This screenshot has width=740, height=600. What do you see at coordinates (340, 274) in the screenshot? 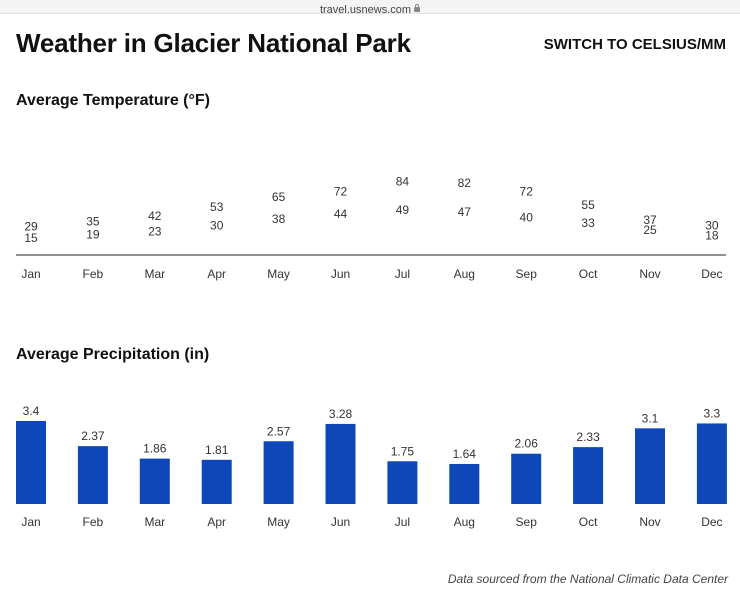
I see `temp-month-label: Jun` at bounding box center [340, 274].